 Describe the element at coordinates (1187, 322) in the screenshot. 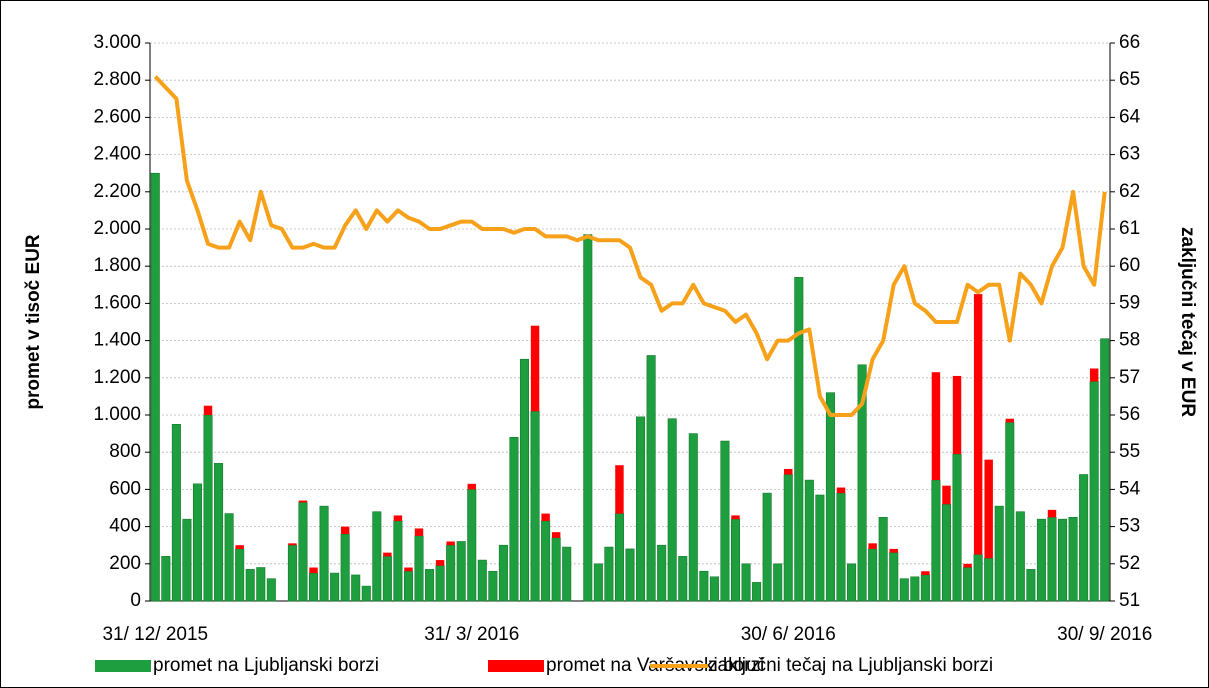

I see `y2-axis-title: zaključni tečaj v EUR` at that location.